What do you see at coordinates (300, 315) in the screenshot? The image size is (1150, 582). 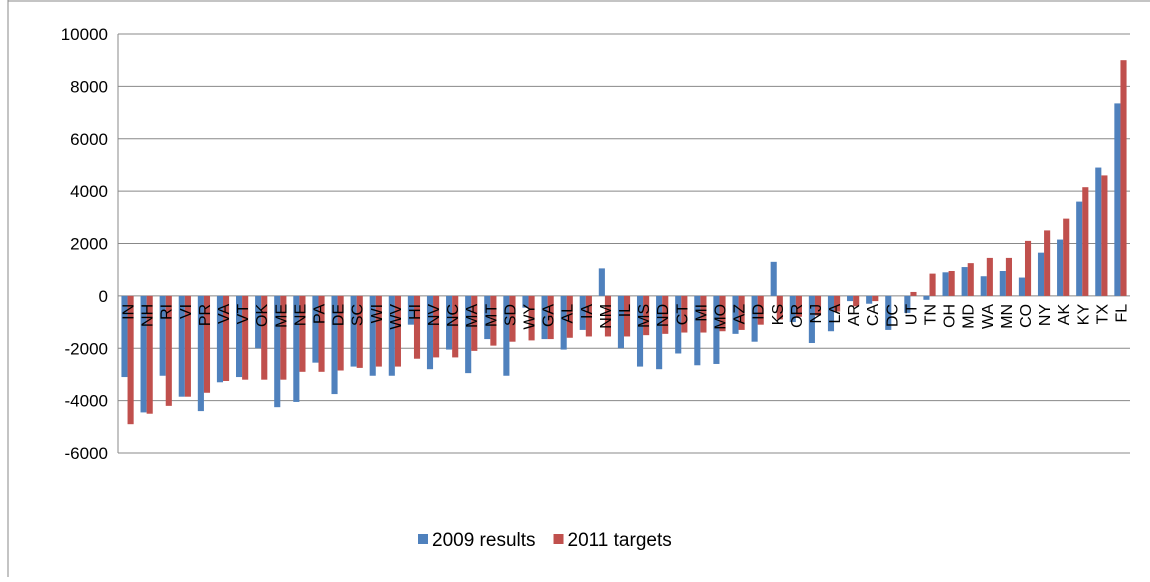 I see `x-tick-label: NE` at bounding box center [300, 315].